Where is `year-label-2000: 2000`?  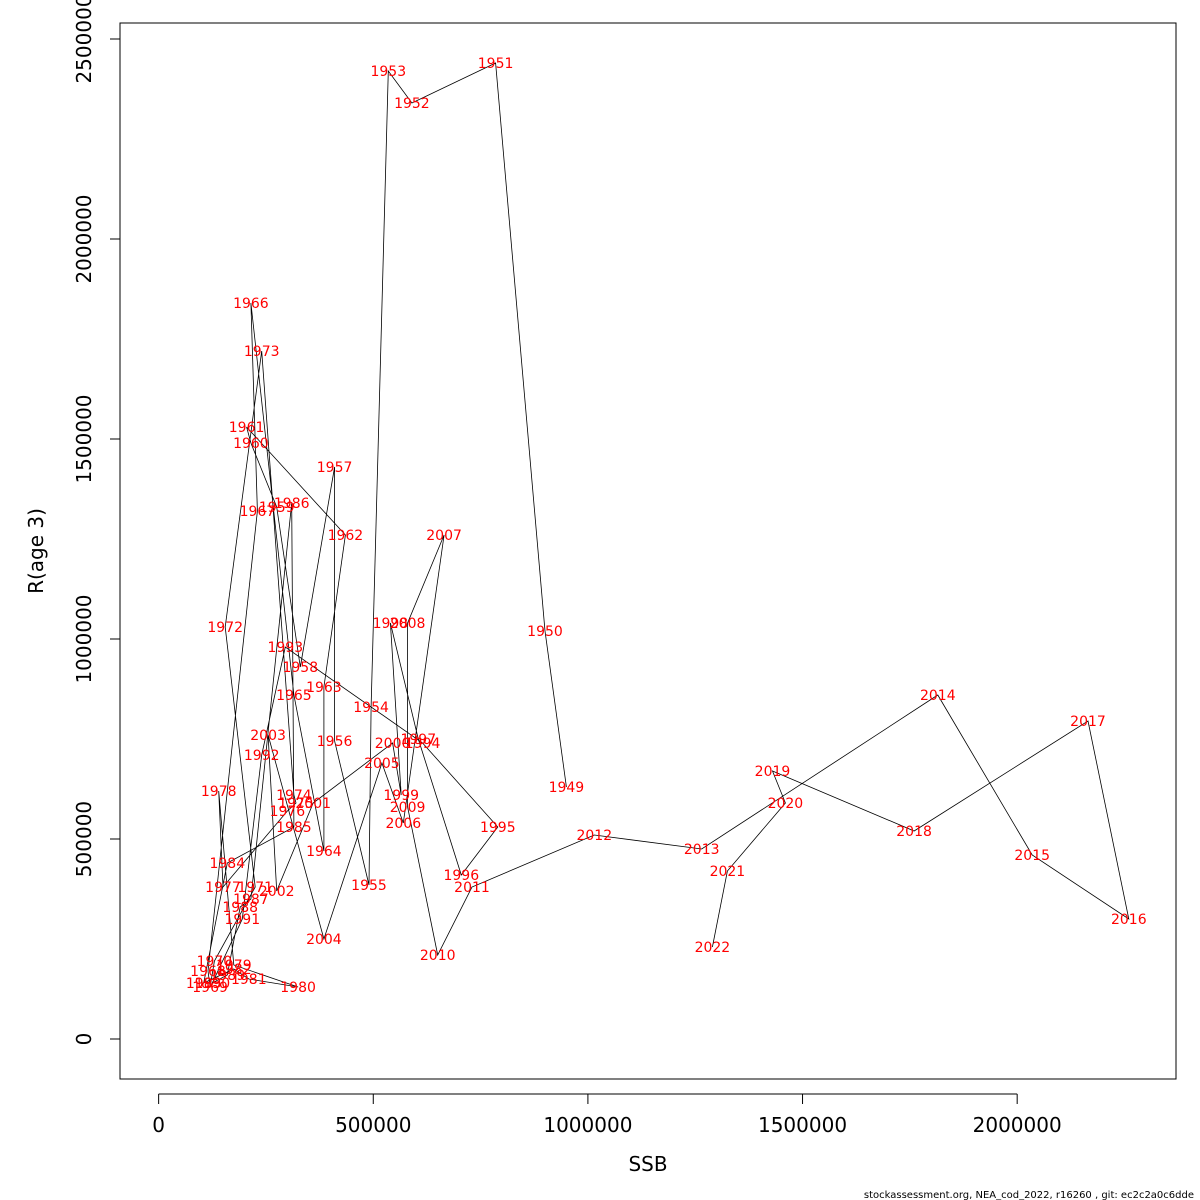
year-label-2000: 2000 is located at coordinates (393, 744).